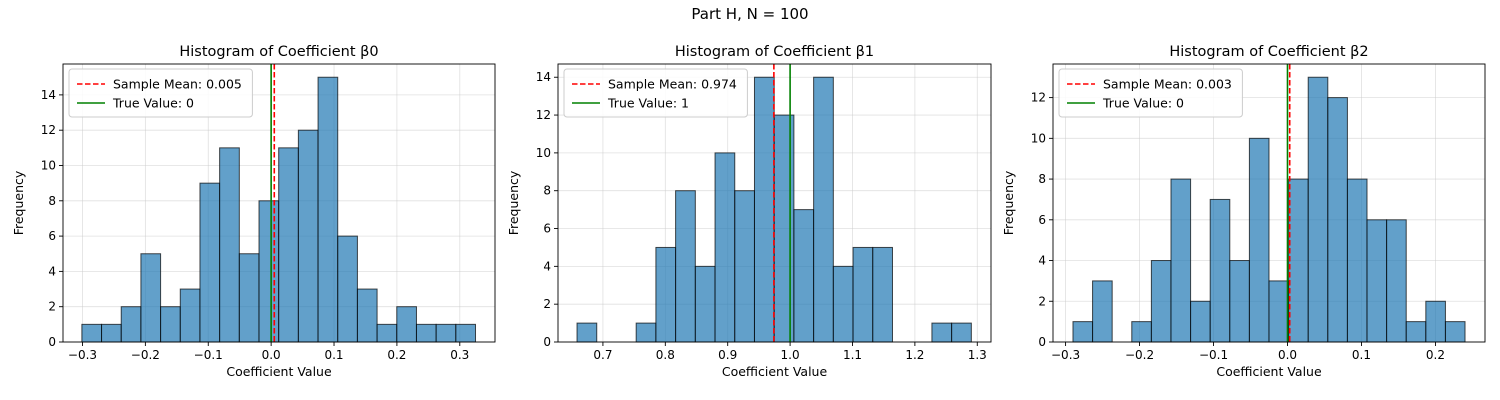  I want to click on x-tick-label: 1.2, so click(914, 355).